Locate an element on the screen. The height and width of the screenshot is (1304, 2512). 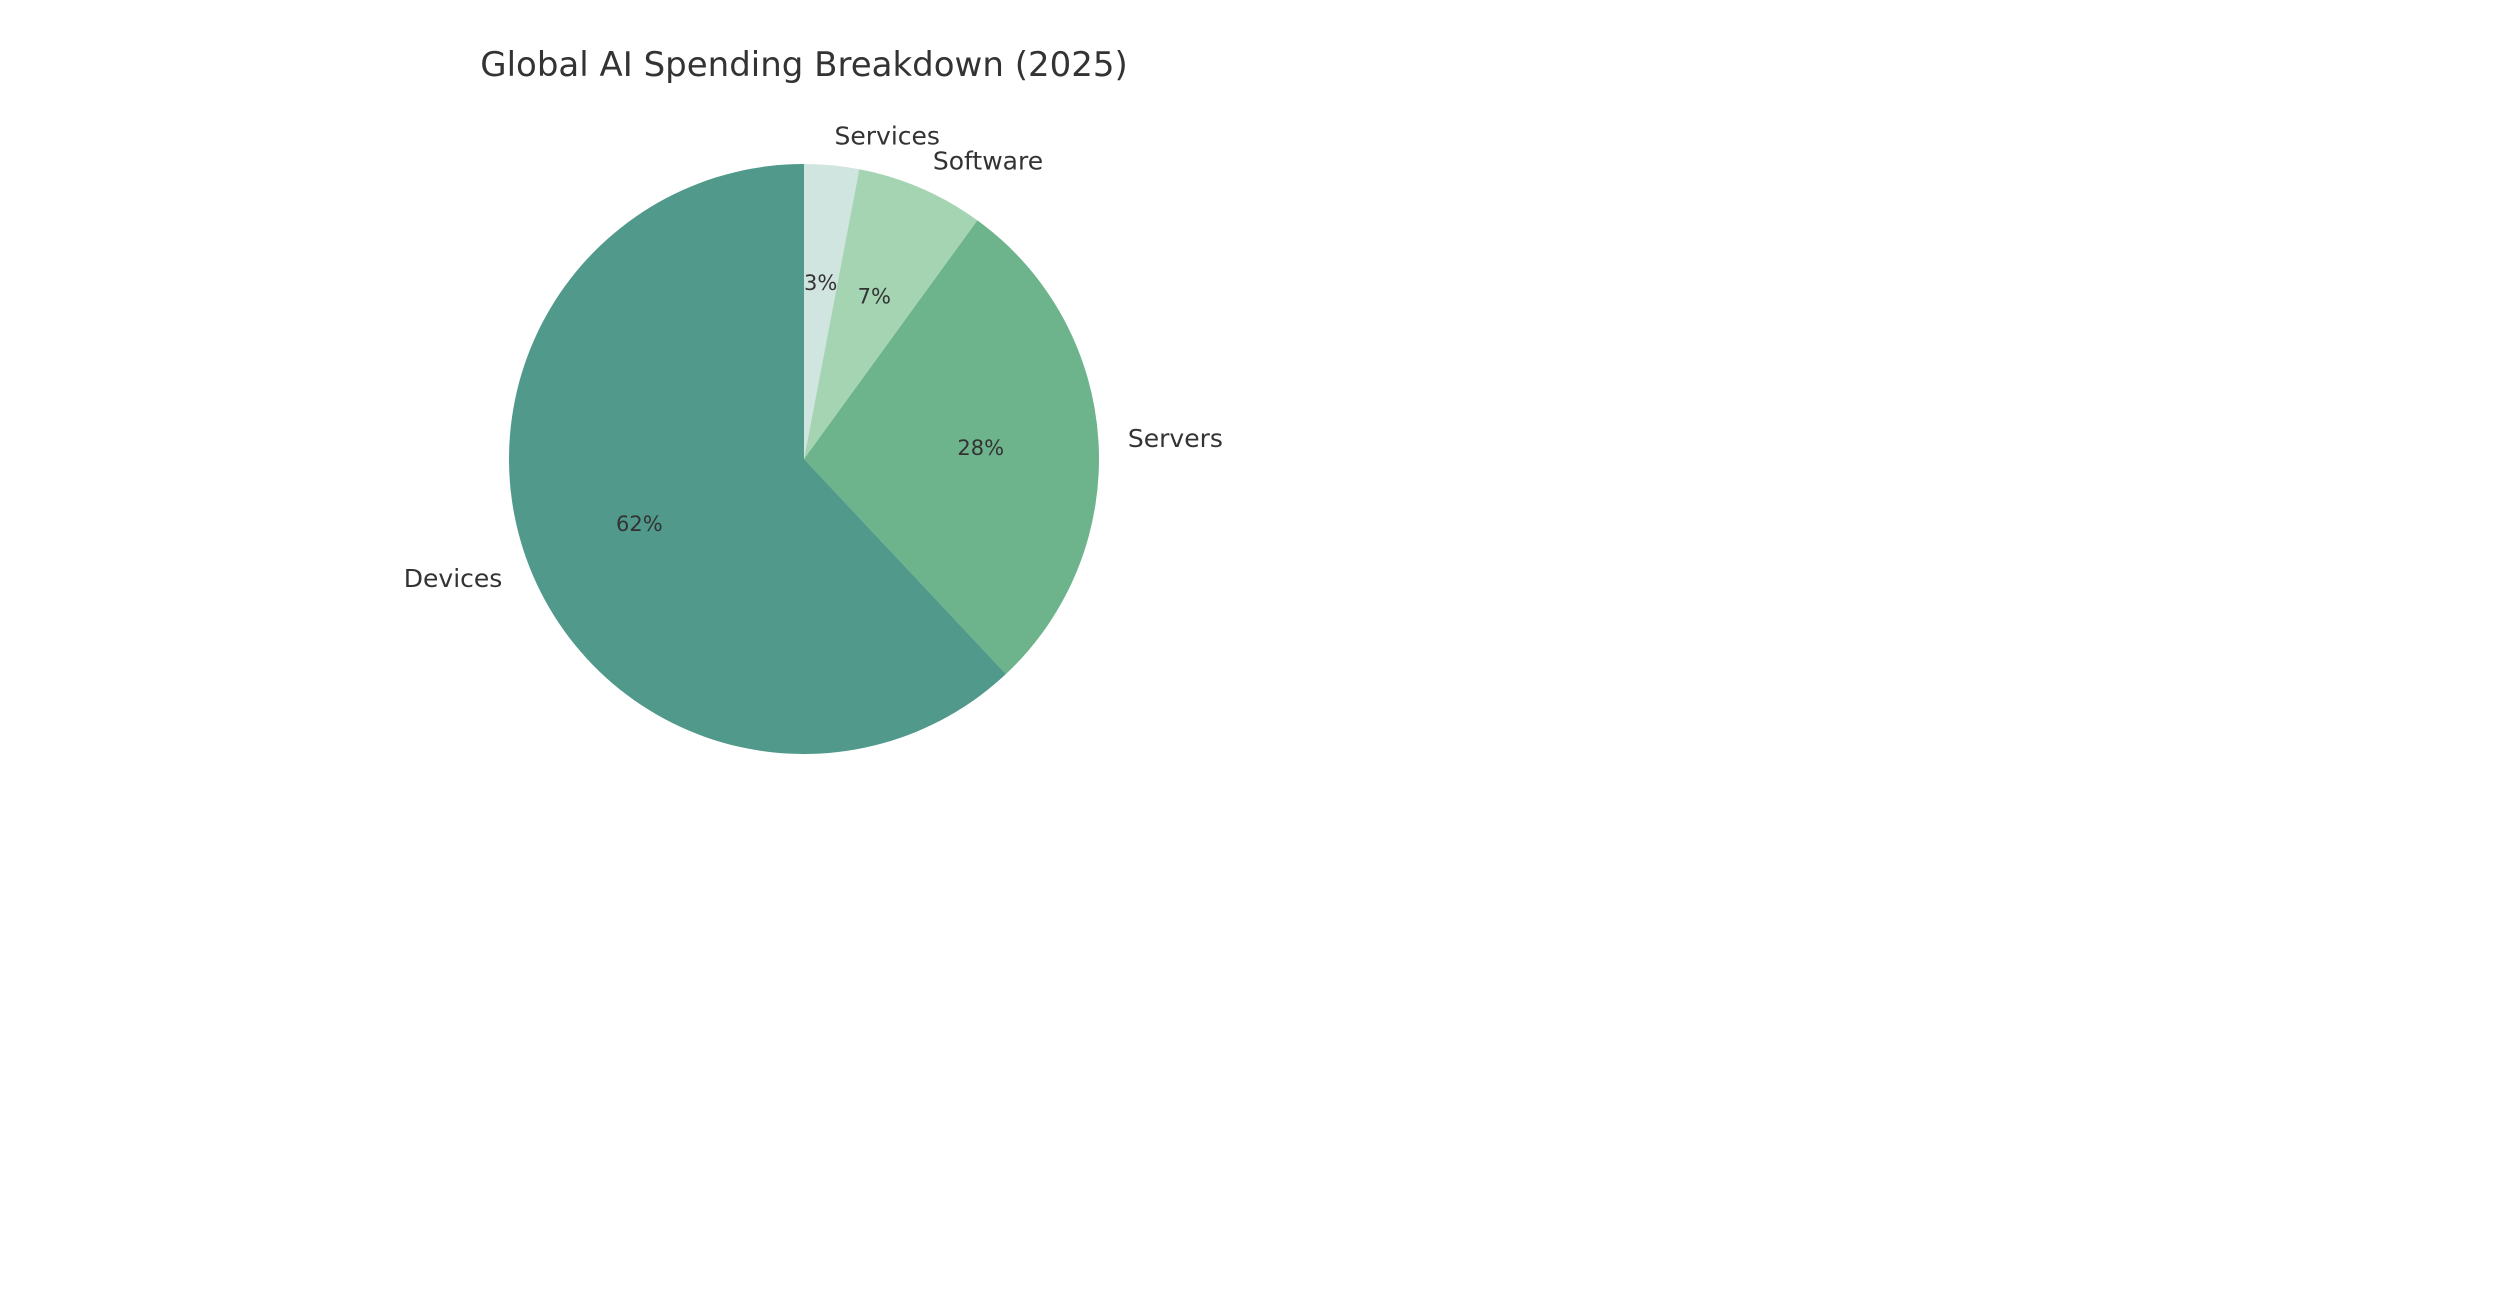
pie-slices is located at coordinates (804, 459).